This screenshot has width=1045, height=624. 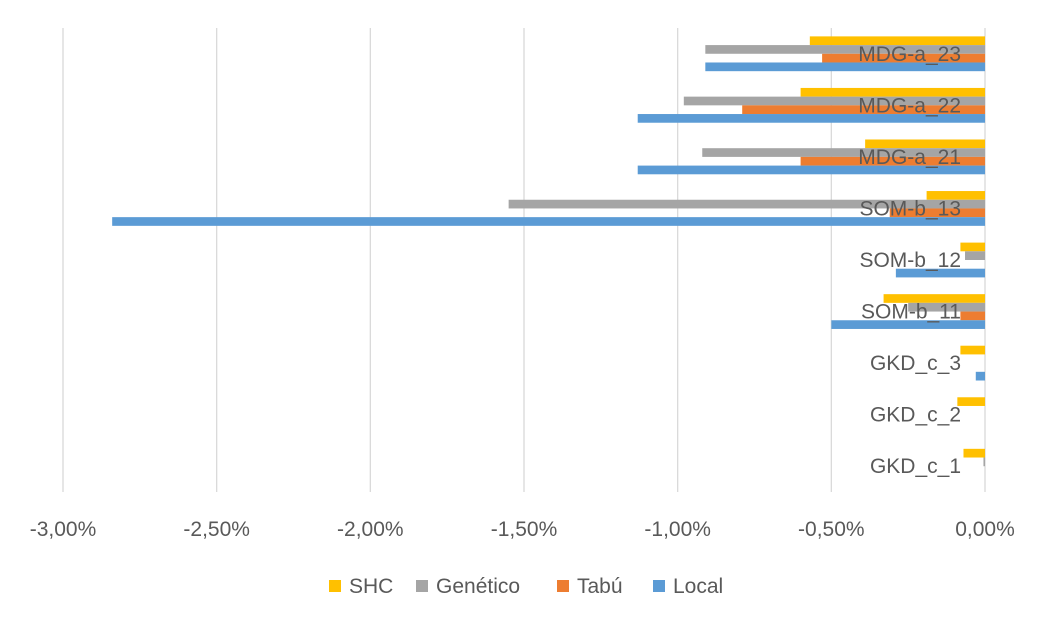 I want to click on legend-swatch-tab-, so click(x=563, y=586).